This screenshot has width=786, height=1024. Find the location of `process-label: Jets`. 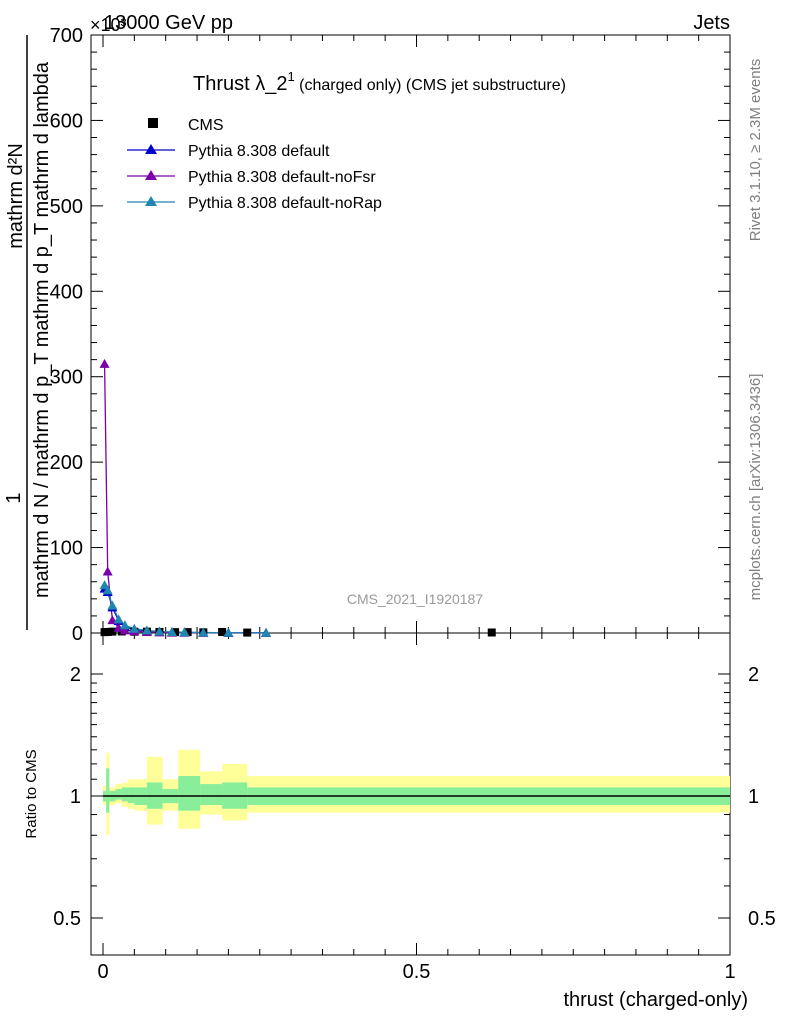

process-label: Jets is located at coordinates (711, 23).